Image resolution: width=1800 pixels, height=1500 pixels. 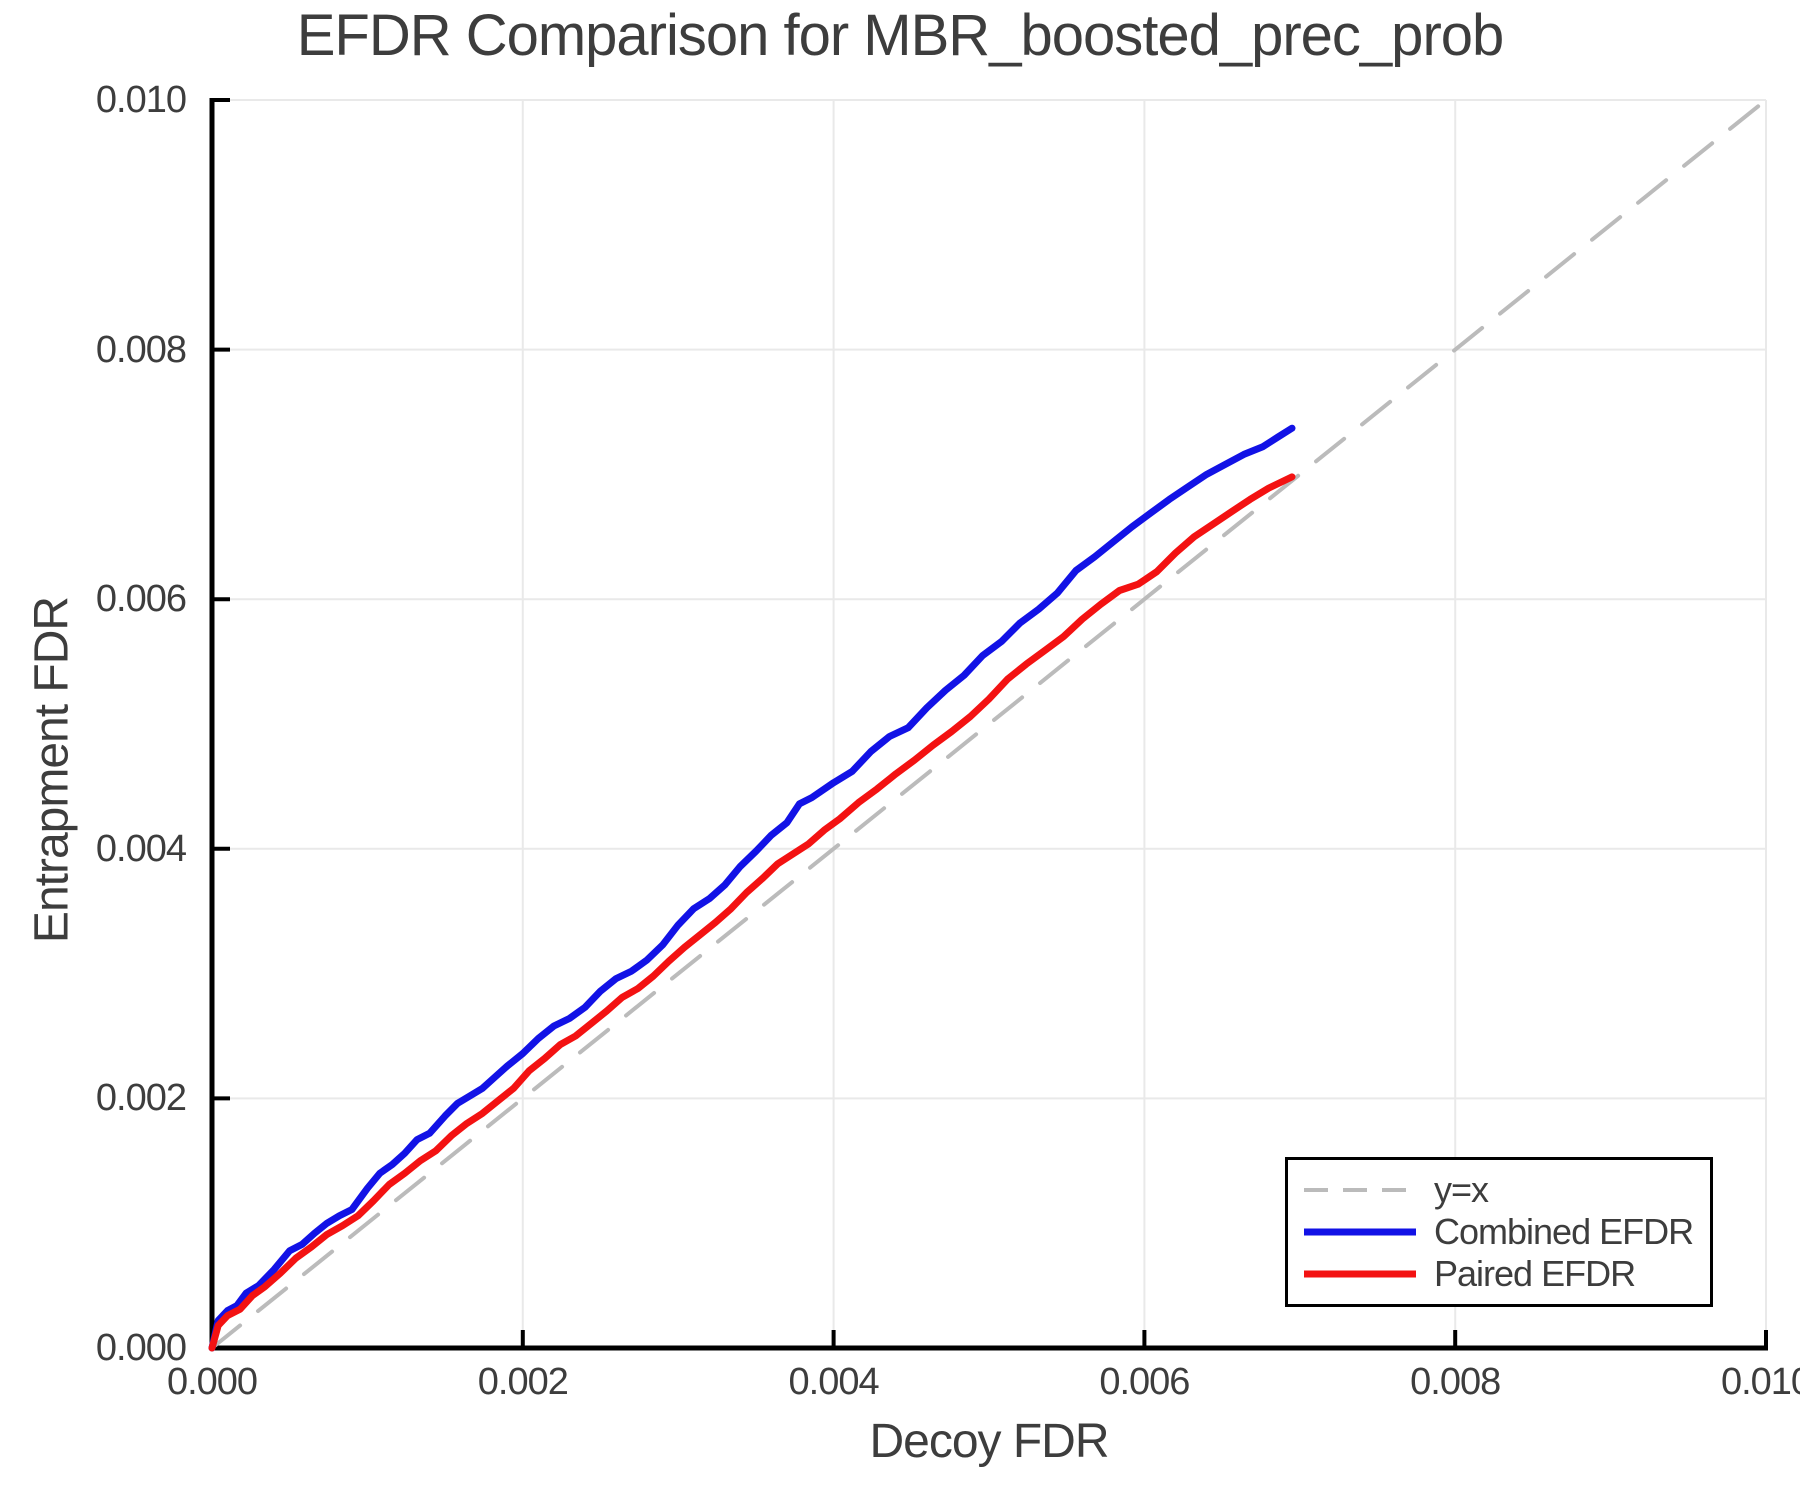 What do you see at coordinates (141, 349) in the screenshot?
I see `y-tick-label: 0.008` at bounding box center [141, 349].